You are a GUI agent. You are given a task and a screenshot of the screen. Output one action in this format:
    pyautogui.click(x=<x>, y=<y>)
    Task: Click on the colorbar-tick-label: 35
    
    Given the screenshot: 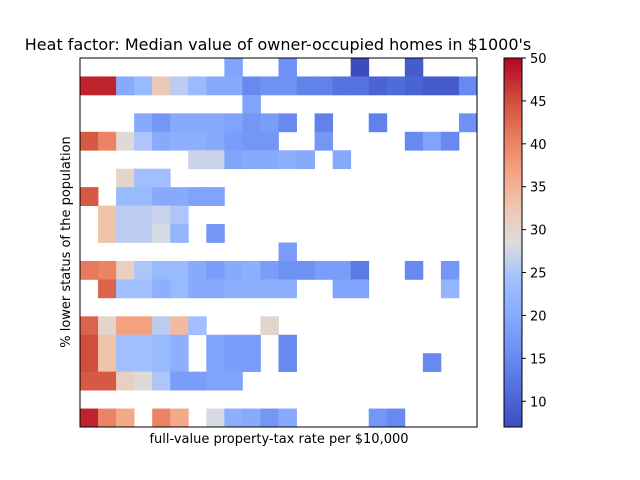 What is the action you would take?
    pyautogui.click(x=538, y=188)
    